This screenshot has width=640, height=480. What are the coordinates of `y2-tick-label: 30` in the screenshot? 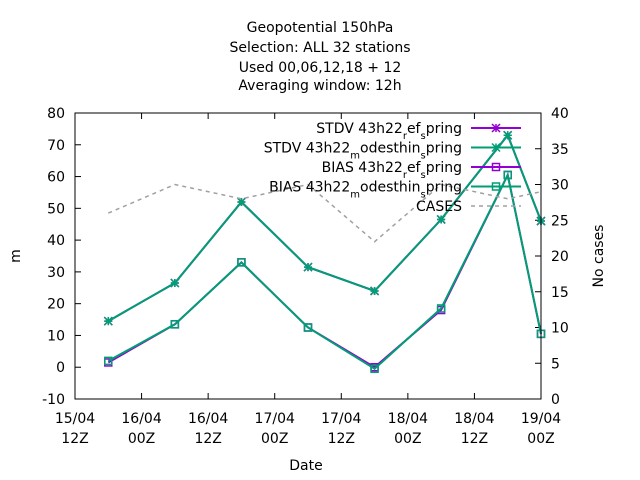 It's located at (560, 186).